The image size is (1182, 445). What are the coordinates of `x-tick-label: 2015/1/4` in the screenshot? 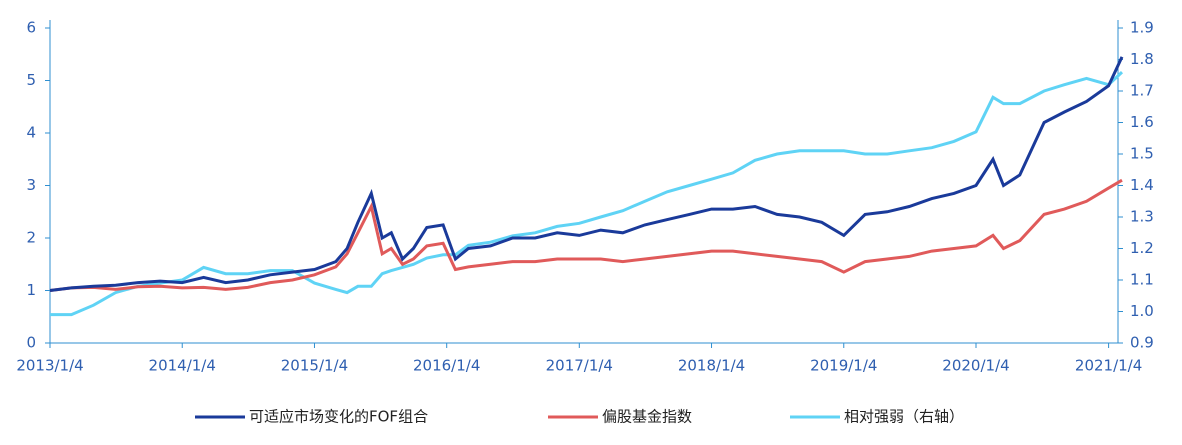 It's located at (314, 366).